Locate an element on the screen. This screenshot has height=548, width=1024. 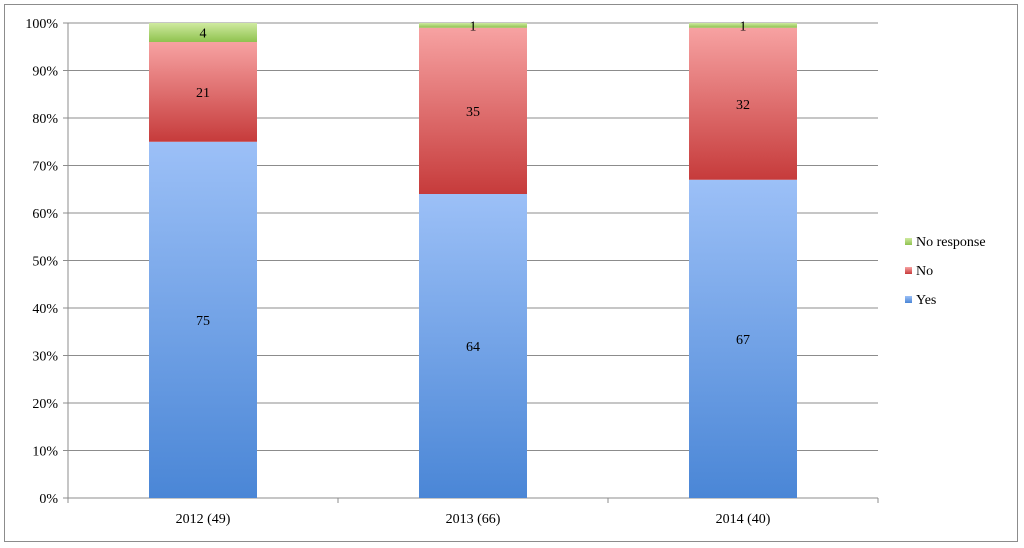
y-tick-label: 60% is located at coordinates (45, 214).